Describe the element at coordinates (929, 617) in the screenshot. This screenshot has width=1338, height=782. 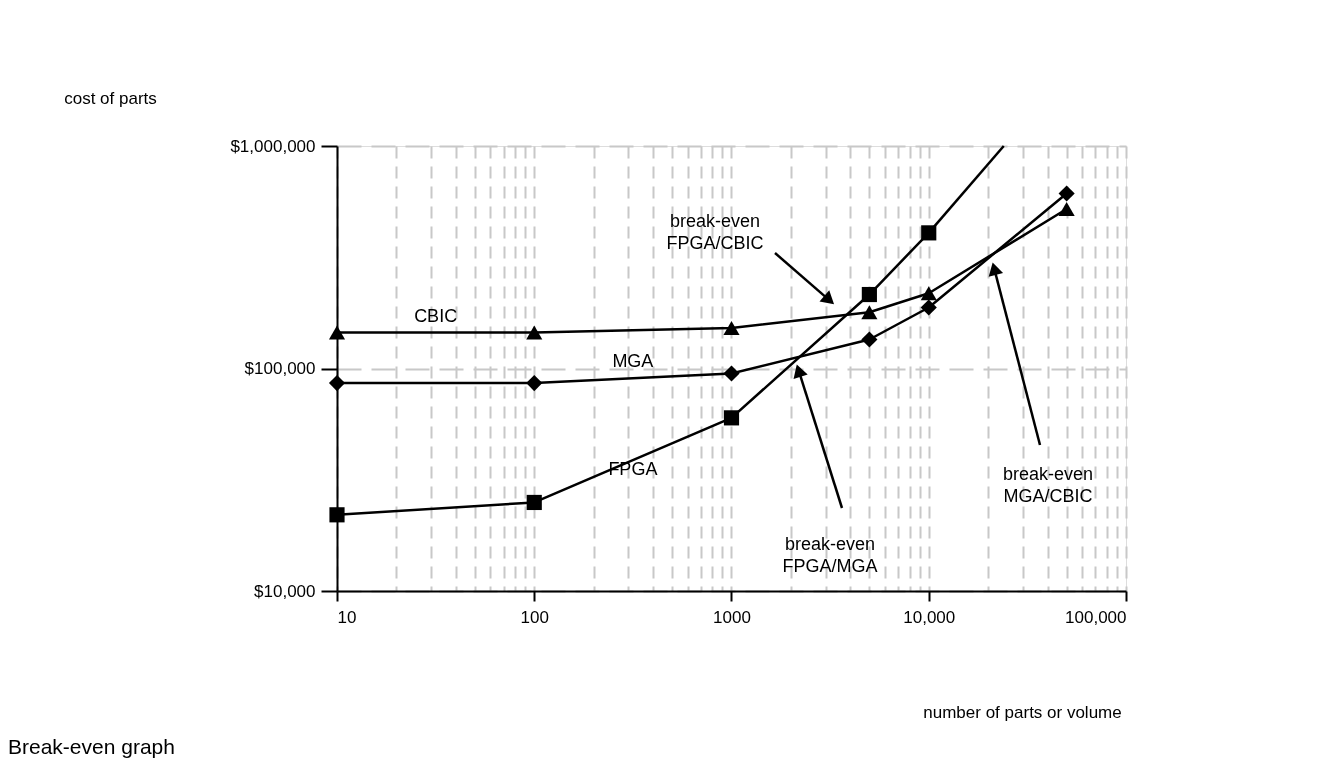
I see `x-tick-label: 10,000` at that location.